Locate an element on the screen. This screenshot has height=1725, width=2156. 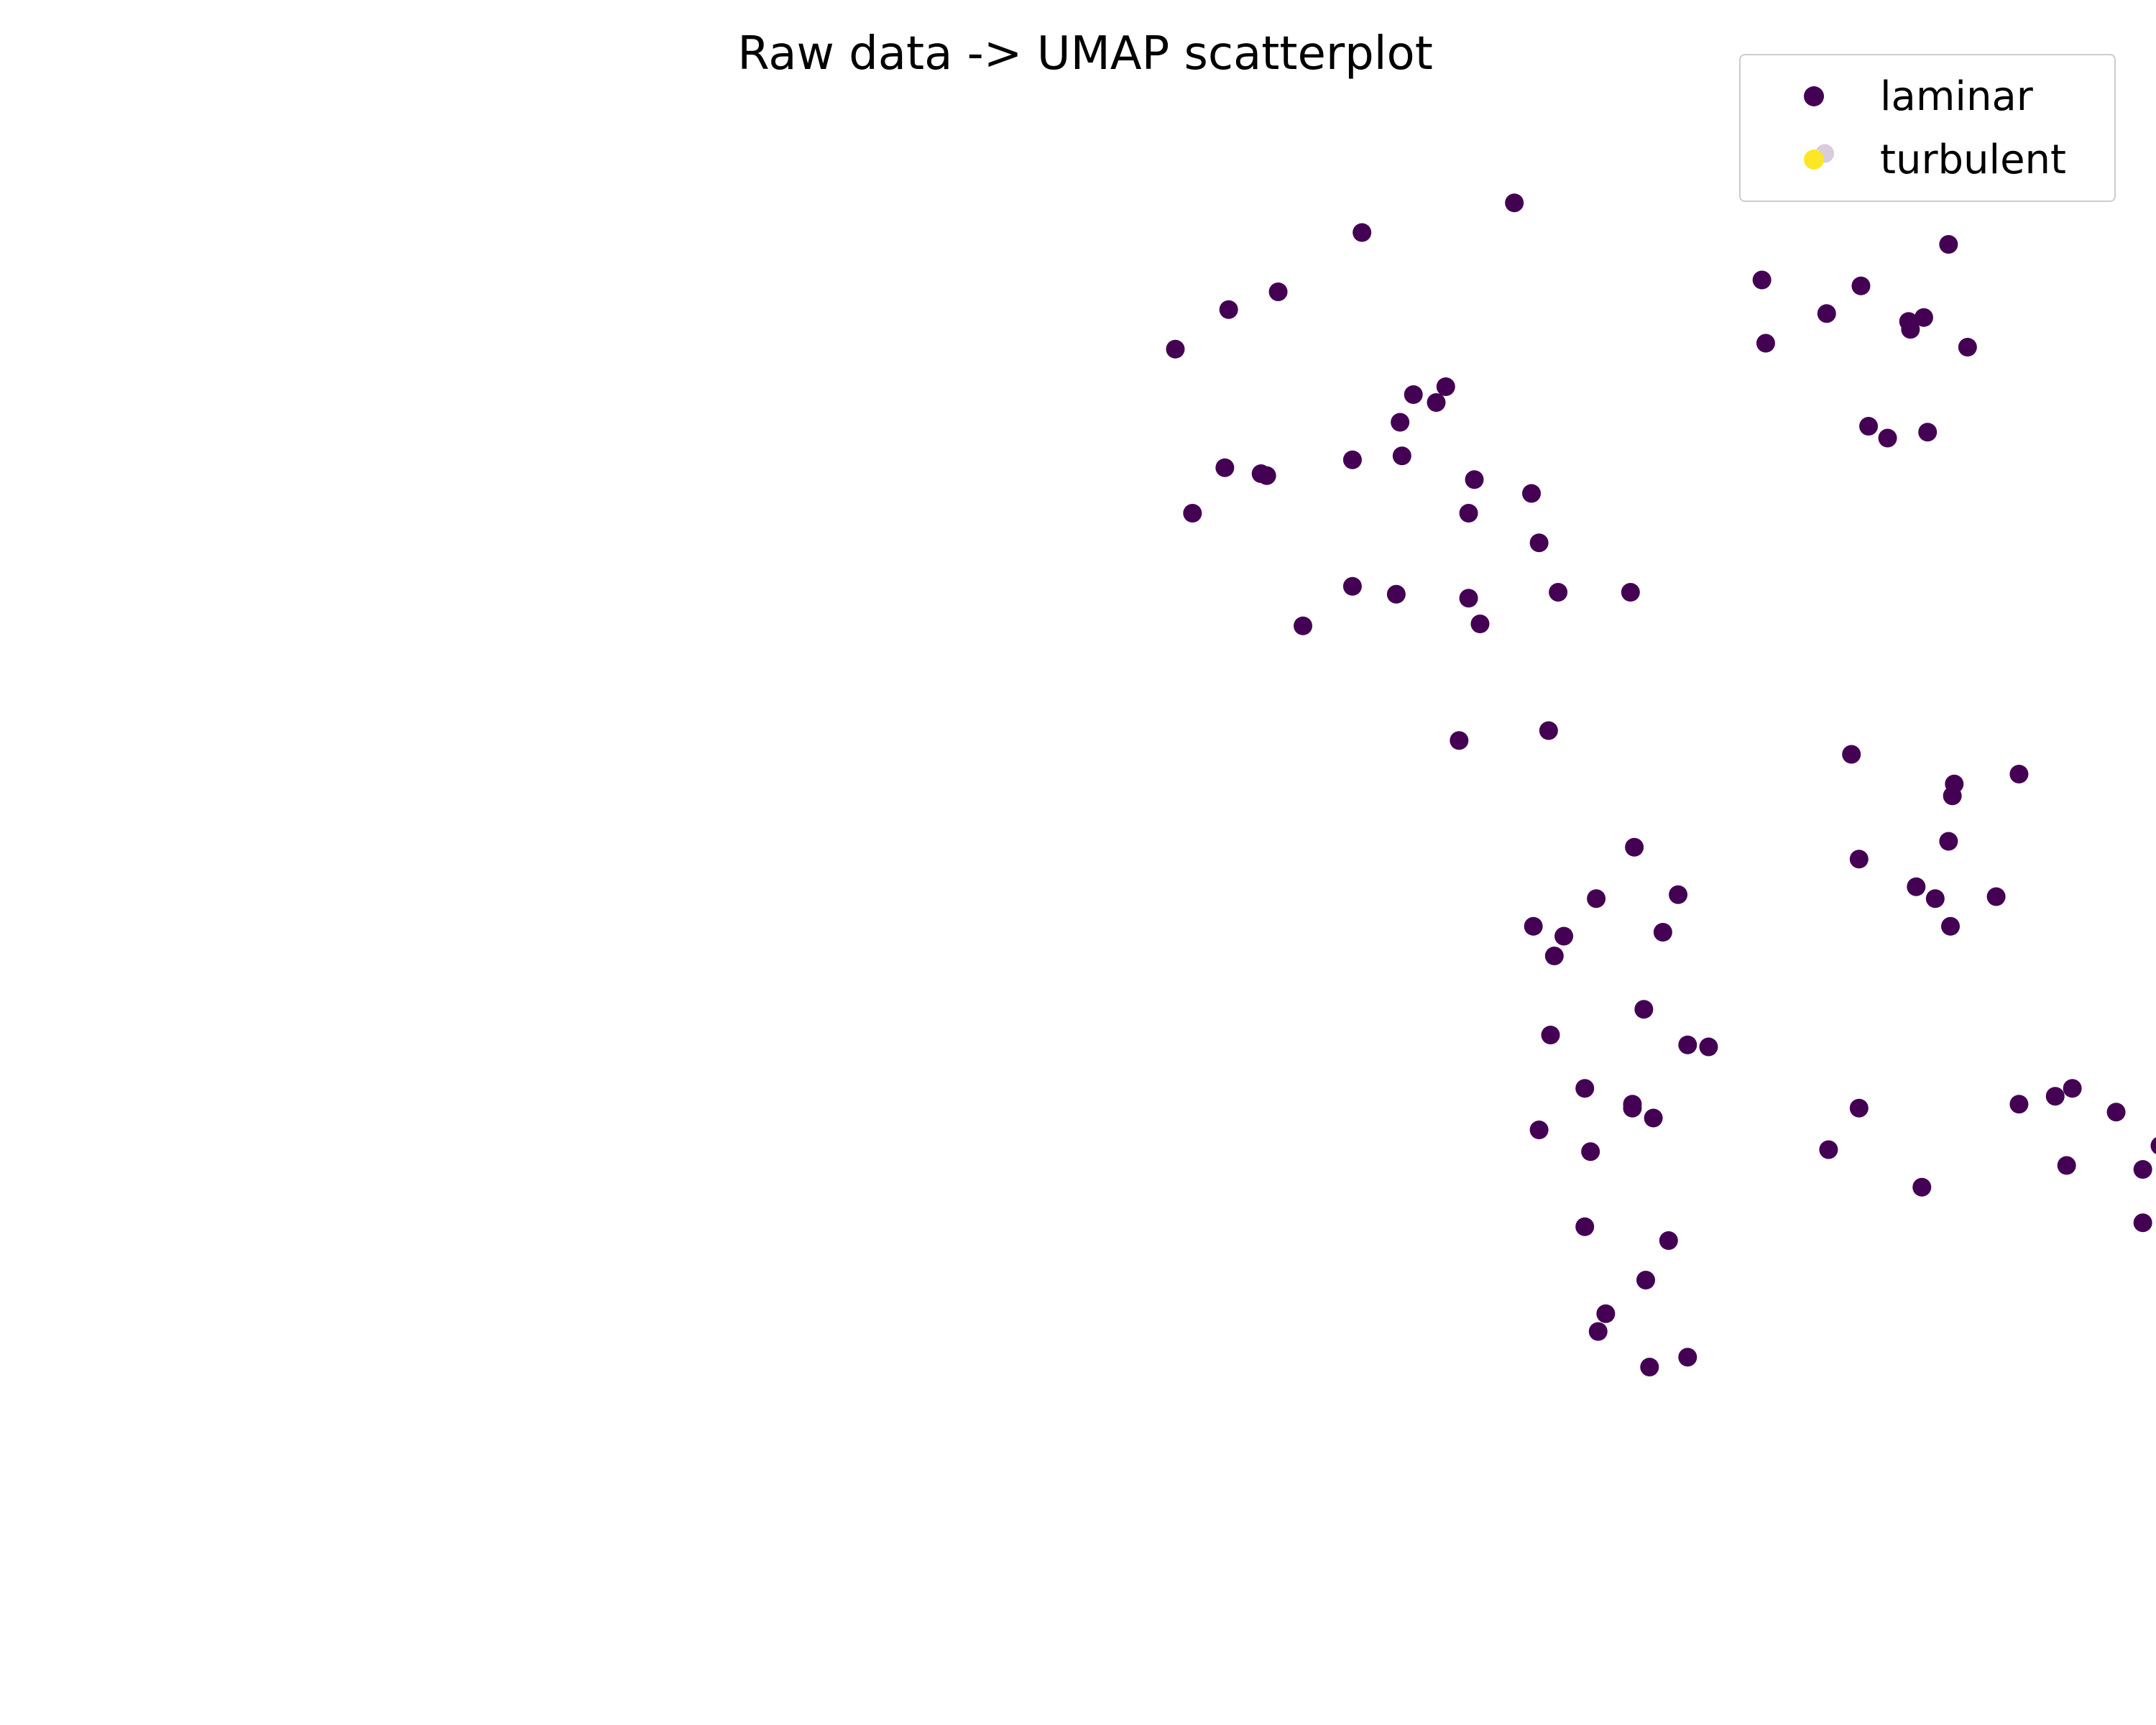
legend-label-turbulent: turbulent is located at coordinates (1973, 159).